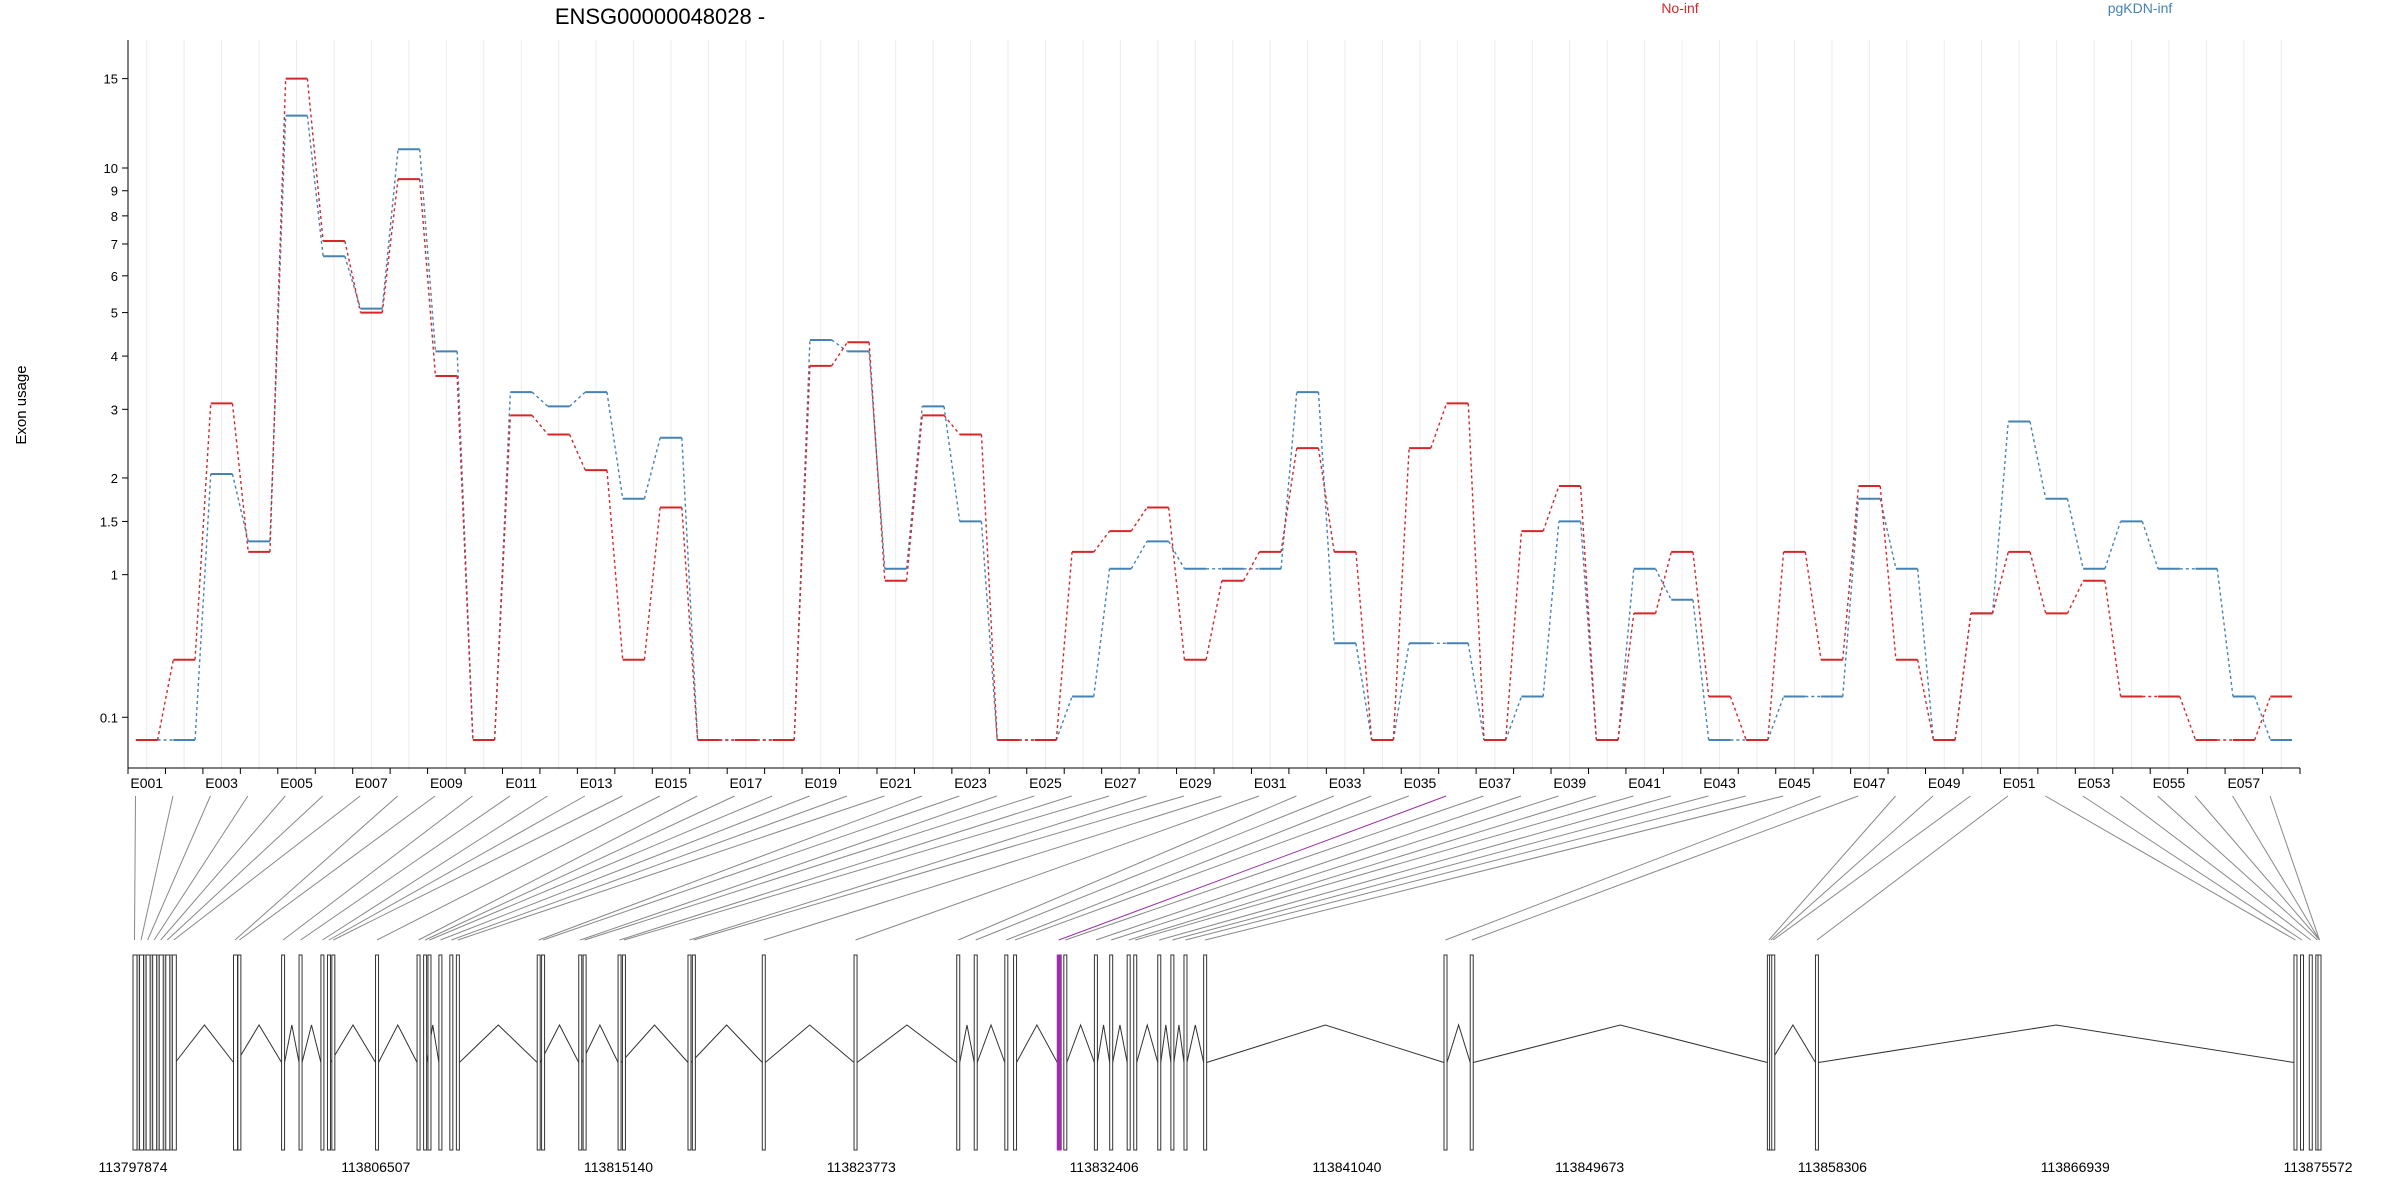 The height and width of the screenshot is (1200, 2400). I want to click on x-tick-label: E015, so click(671, 783).